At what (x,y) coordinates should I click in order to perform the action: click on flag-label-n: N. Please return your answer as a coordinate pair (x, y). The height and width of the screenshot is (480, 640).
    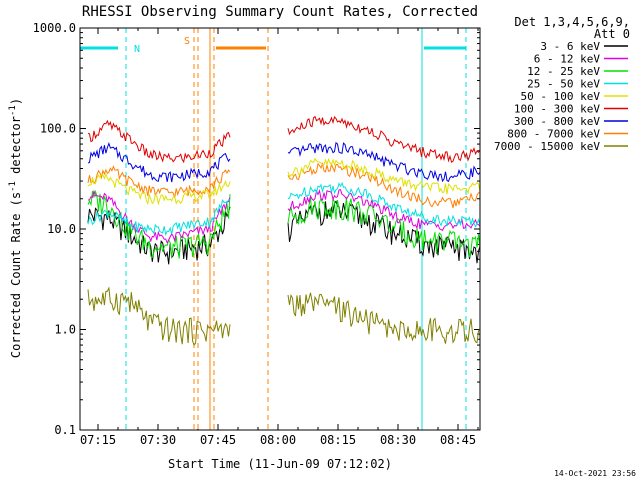
    Looking at the image, I should click on (137, 49).